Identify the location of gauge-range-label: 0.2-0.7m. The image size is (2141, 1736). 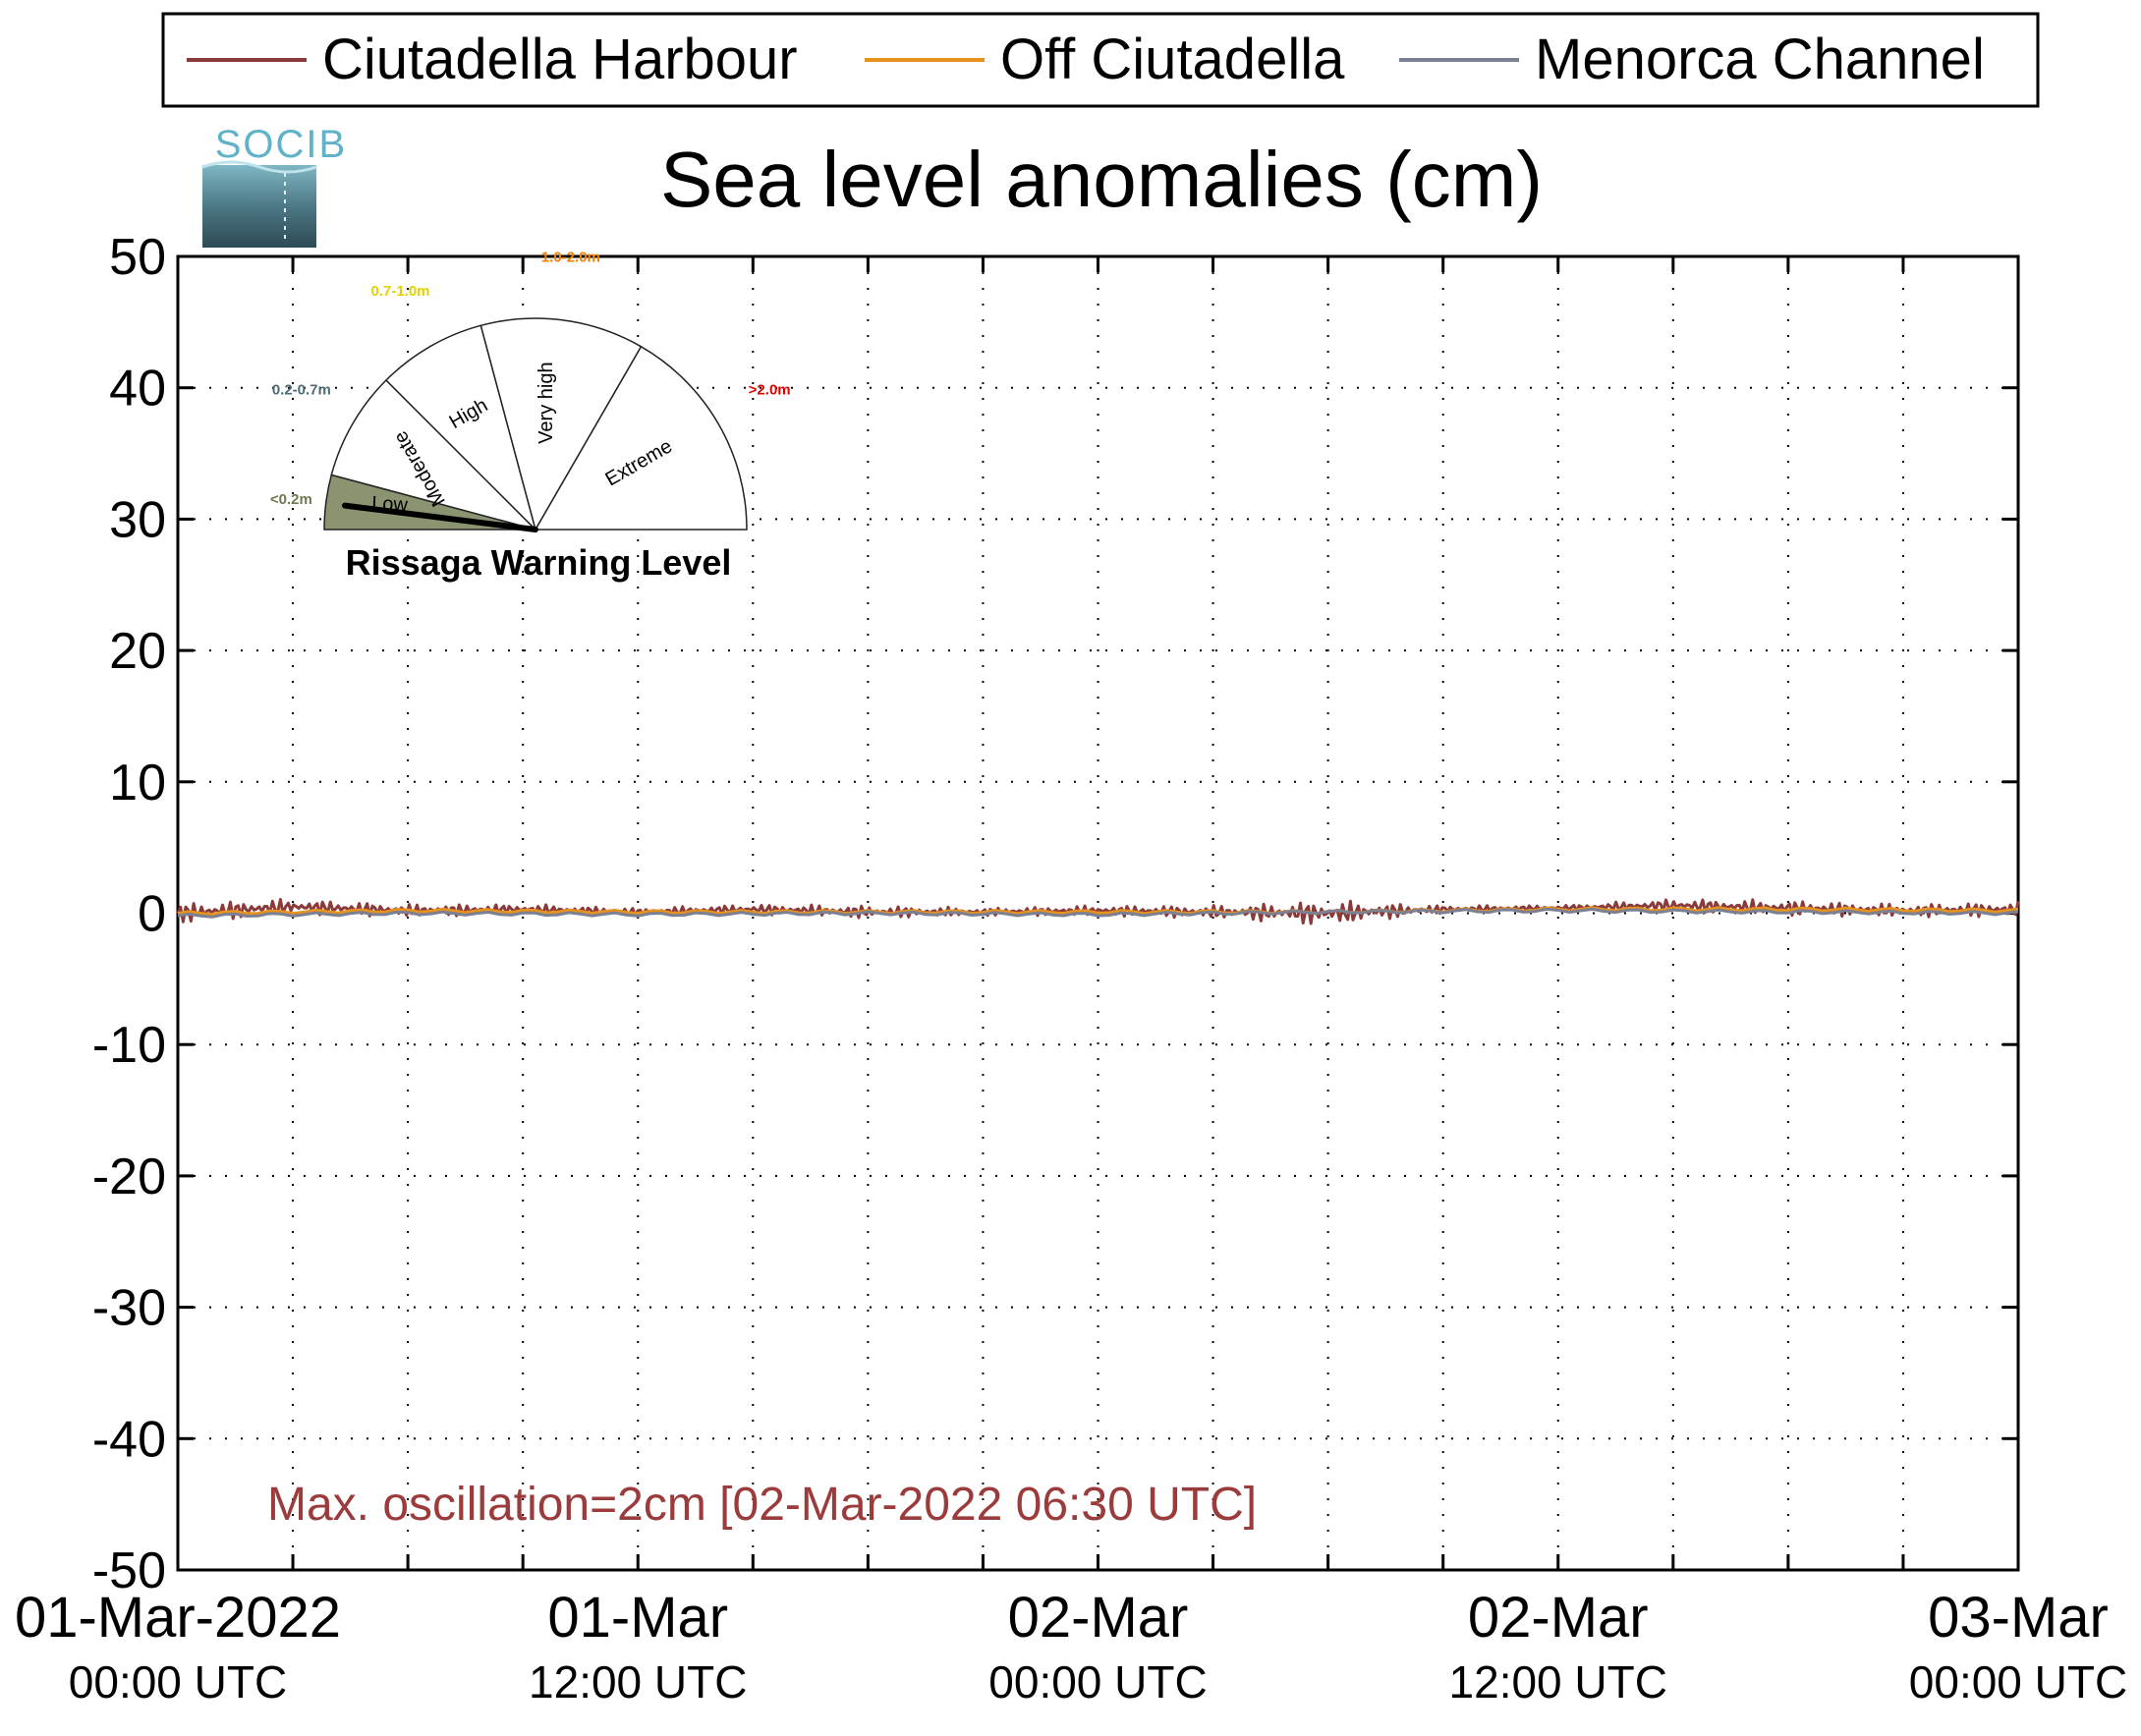
(301, 390).